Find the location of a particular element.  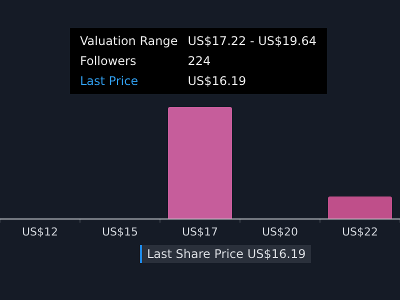

x-tick-label: US$12 is located at coordinates (40, 231).